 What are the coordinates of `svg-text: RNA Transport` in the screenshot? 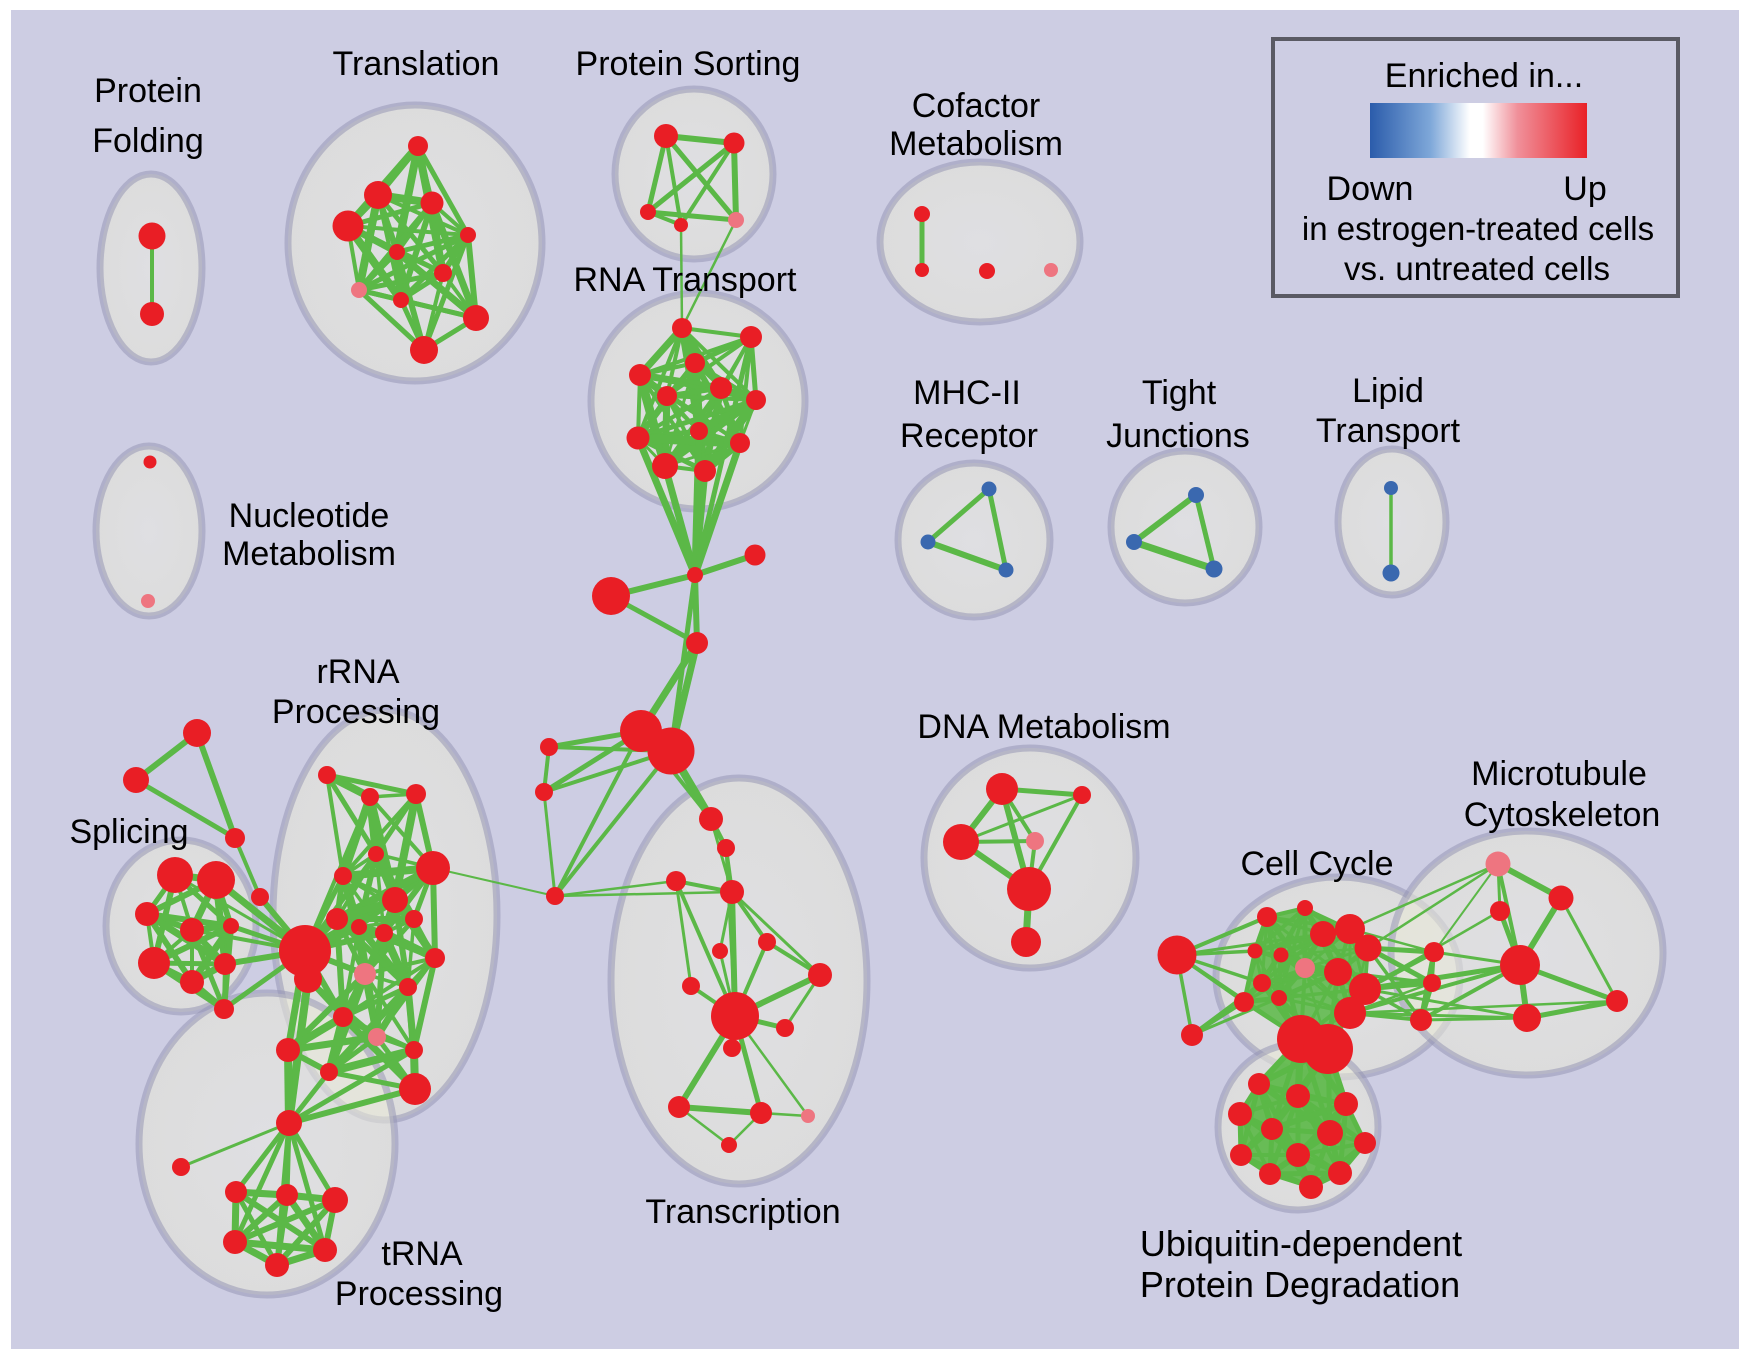 It's located at (686, 280).